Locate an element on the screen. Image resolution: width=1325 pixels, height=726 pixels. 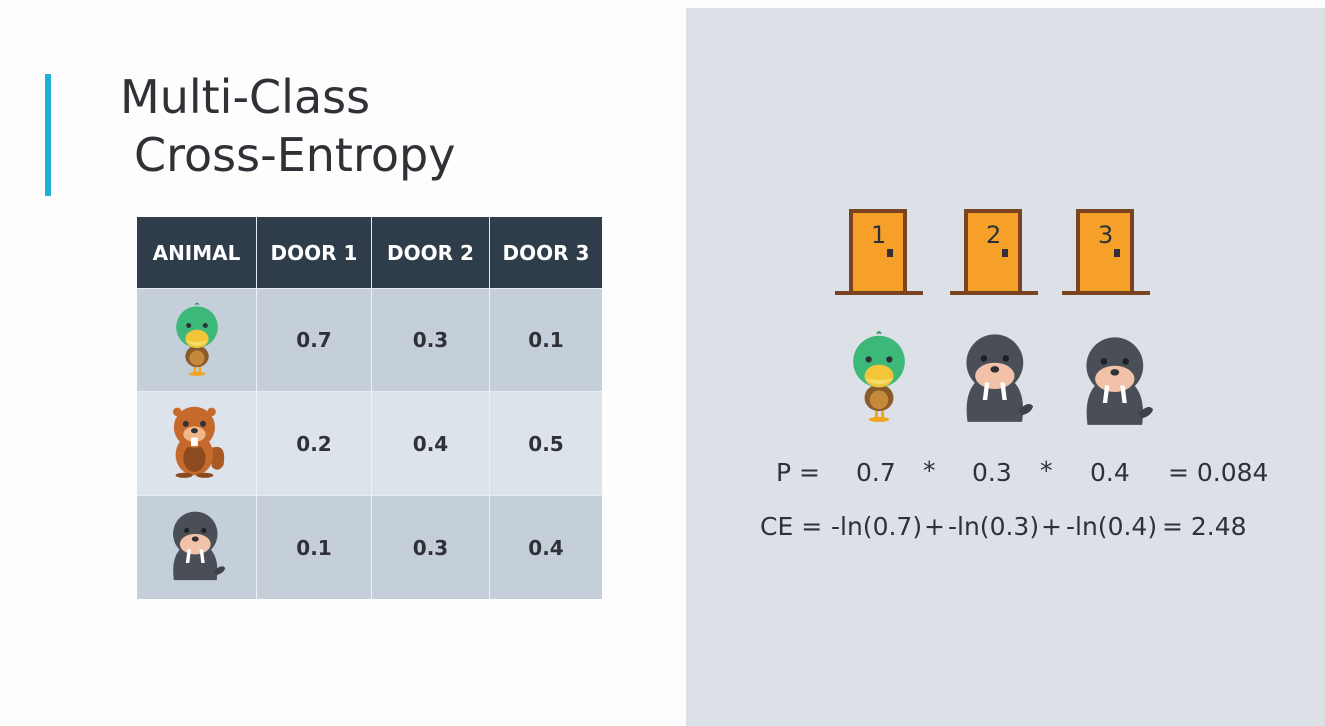
beaver-icon is located at coordinates (198, 442).